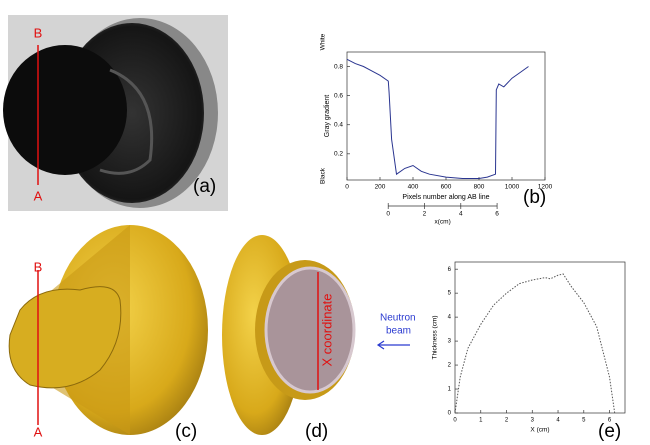  I want to click on panel-label: (d), so click(316, 431).